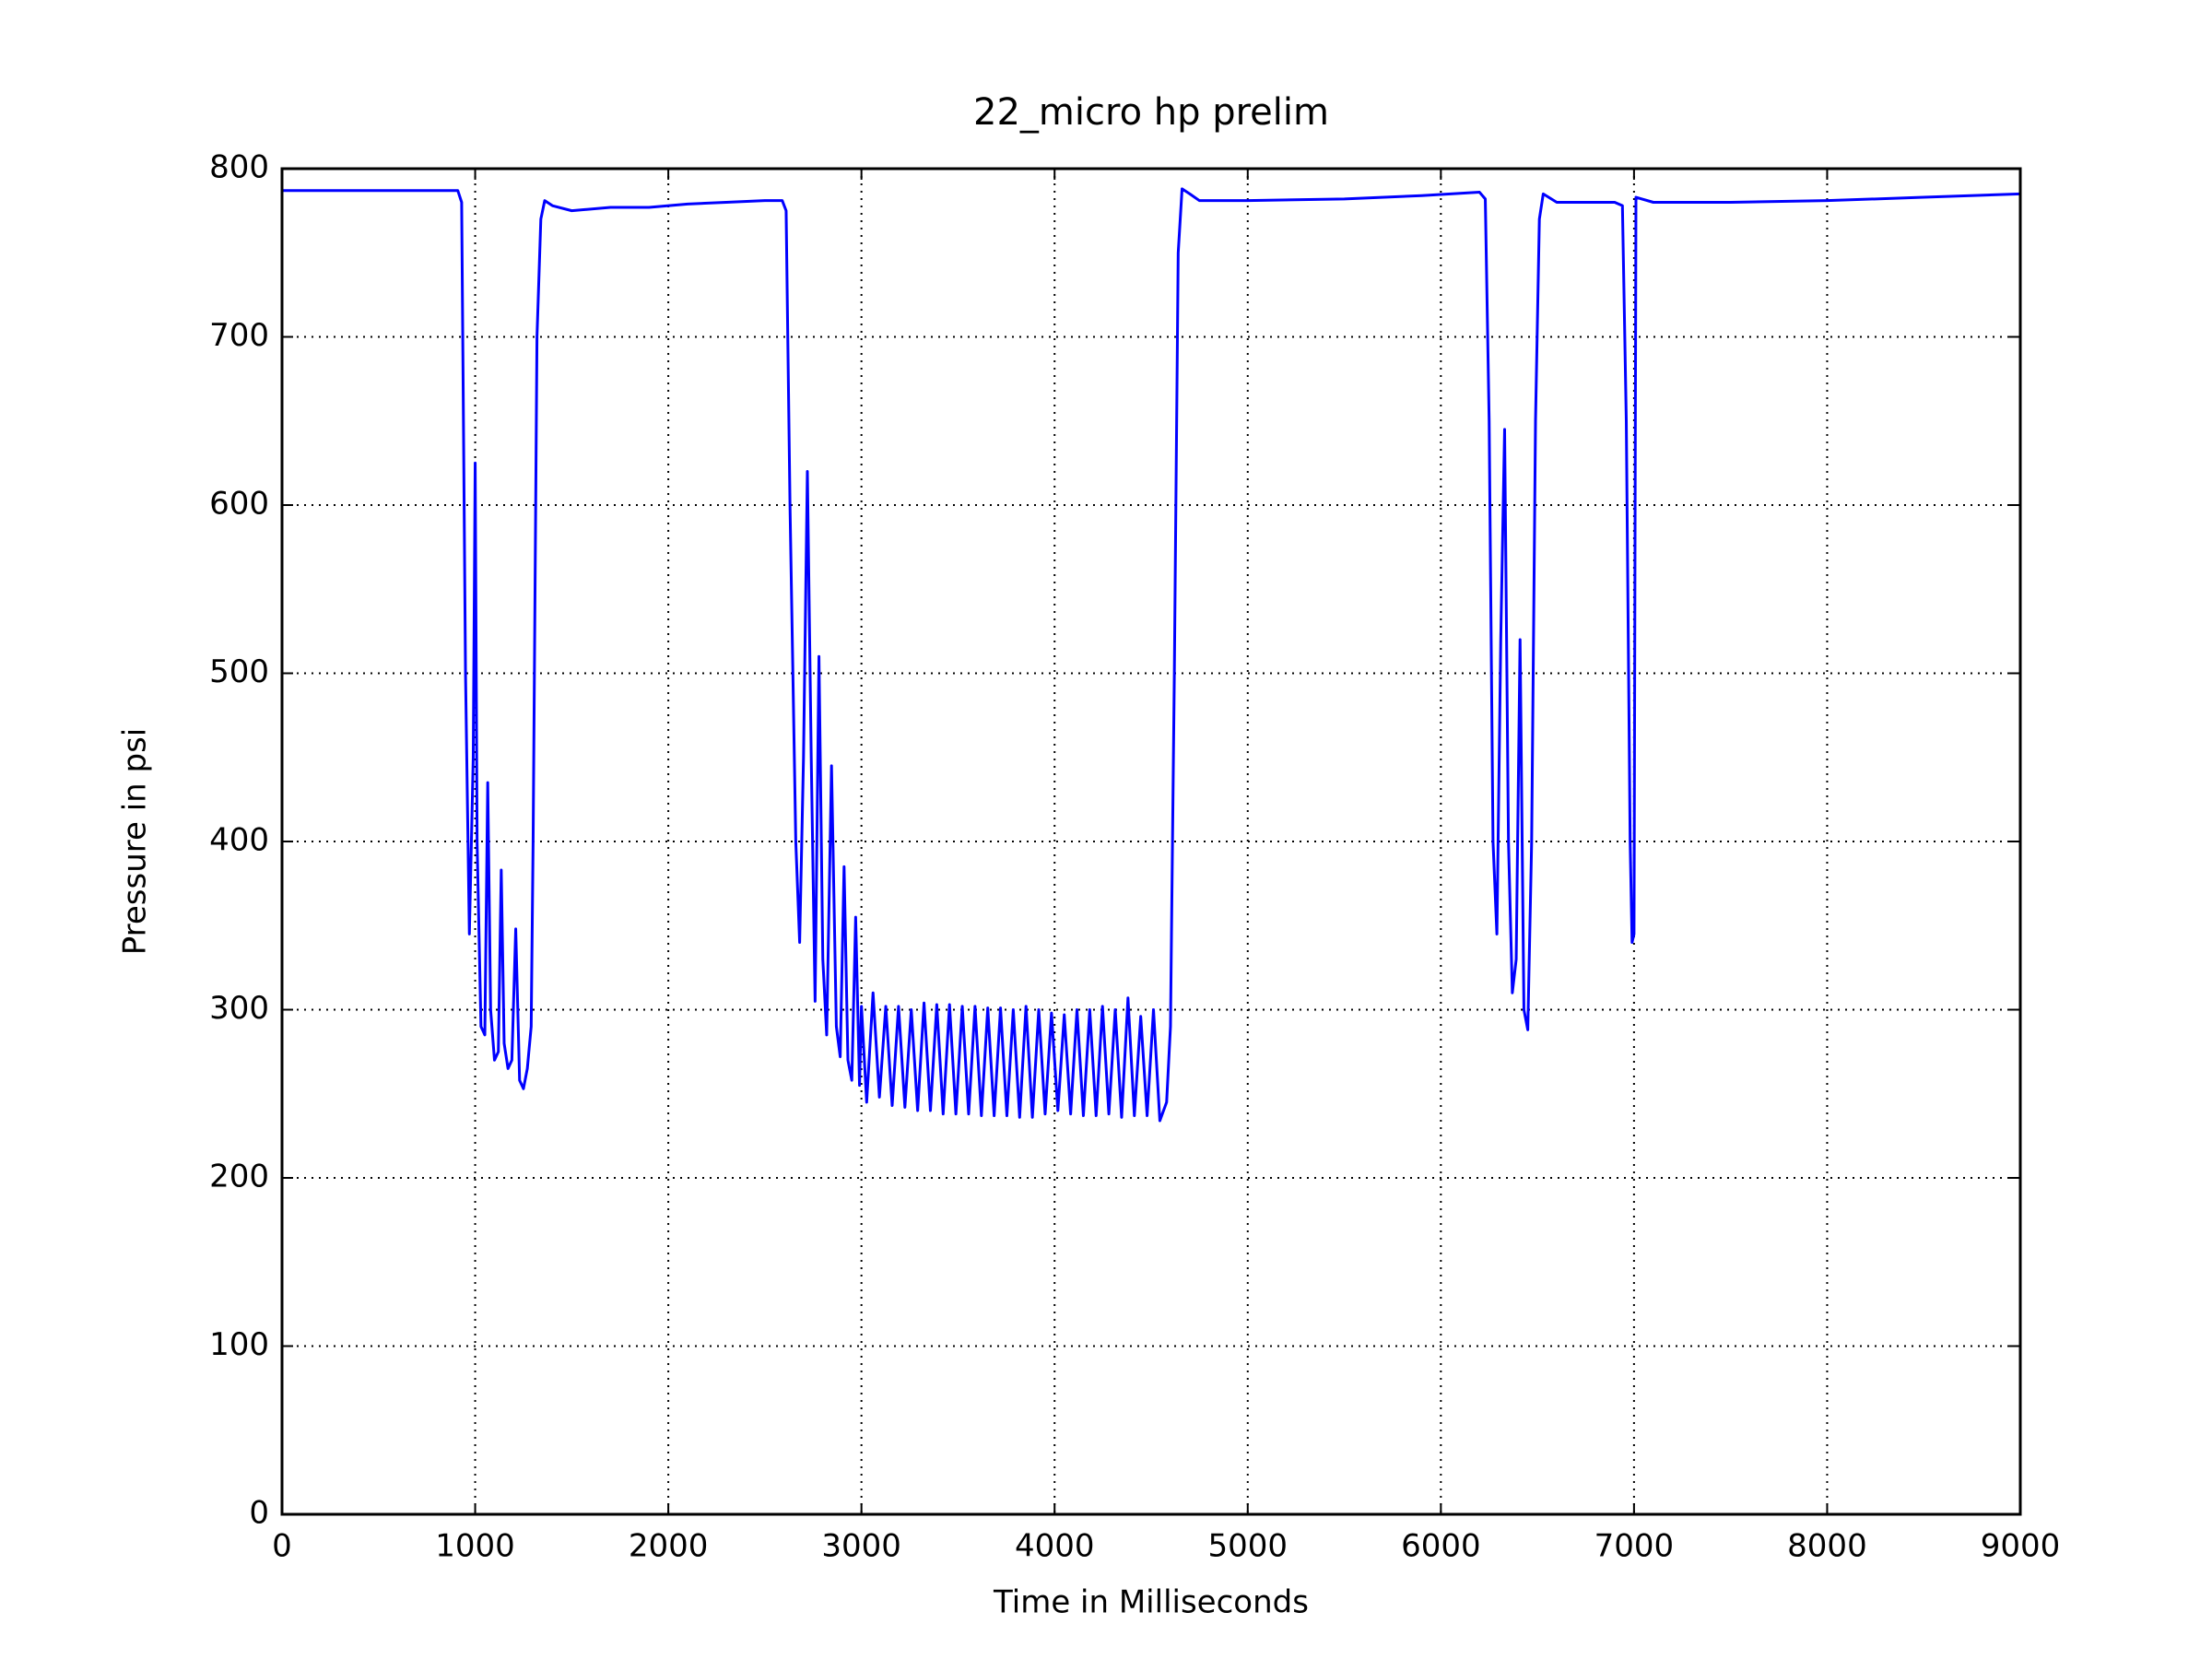  Describe the element at coordinates (861, 1546) in the screenshot. I see `x-tick-label: 3000` at that location.